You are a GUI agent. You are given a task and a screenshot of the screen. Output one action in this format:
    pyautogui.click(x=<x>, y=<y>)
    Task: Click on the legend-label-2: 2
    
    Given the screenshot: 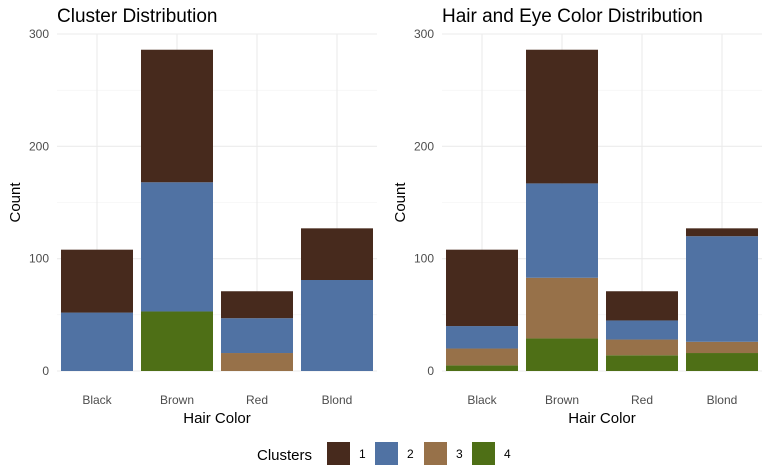 What is the action you would take?
    pyautogui.click(x=410, y=454)
    